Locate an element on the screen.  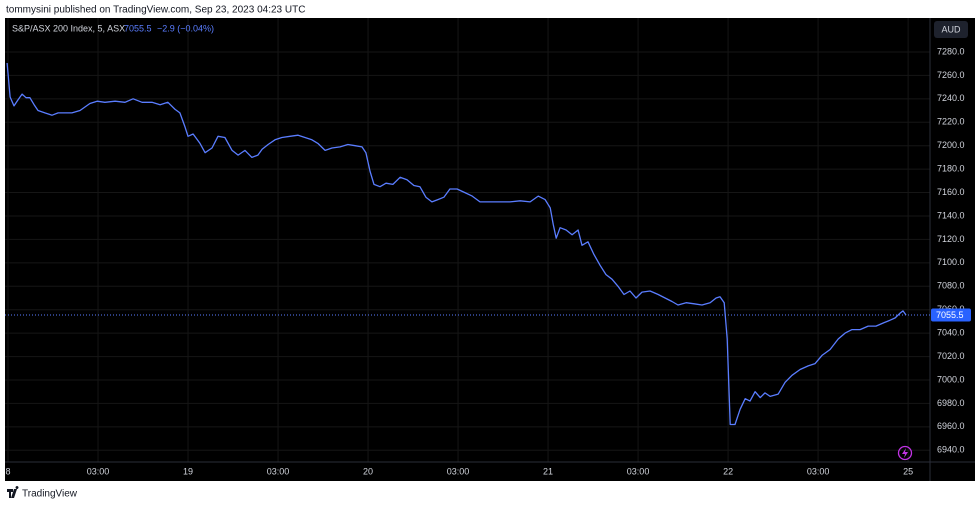
last-price-label: 7055.5 is located at coordinates (950, 315).